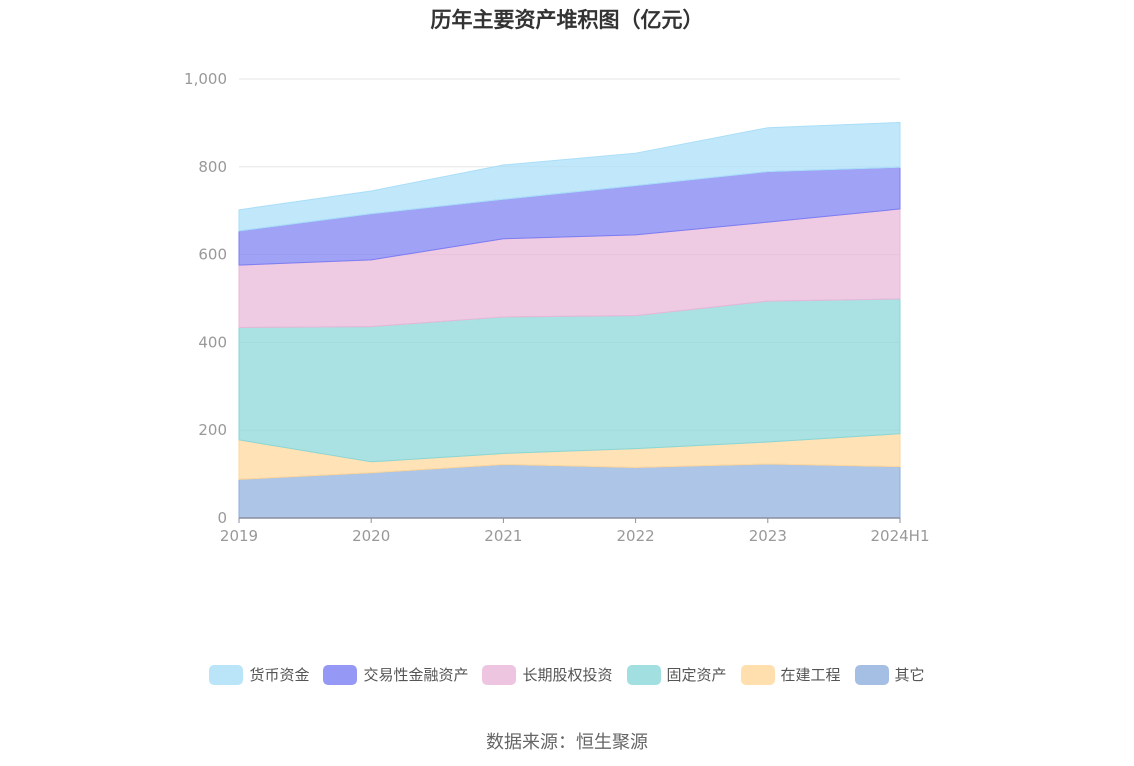 This screenshot has height=766, width=1134. Describe the element at coordinates (279, 675) in the screenshot. I see `legend-label: 货币资金` at that location.